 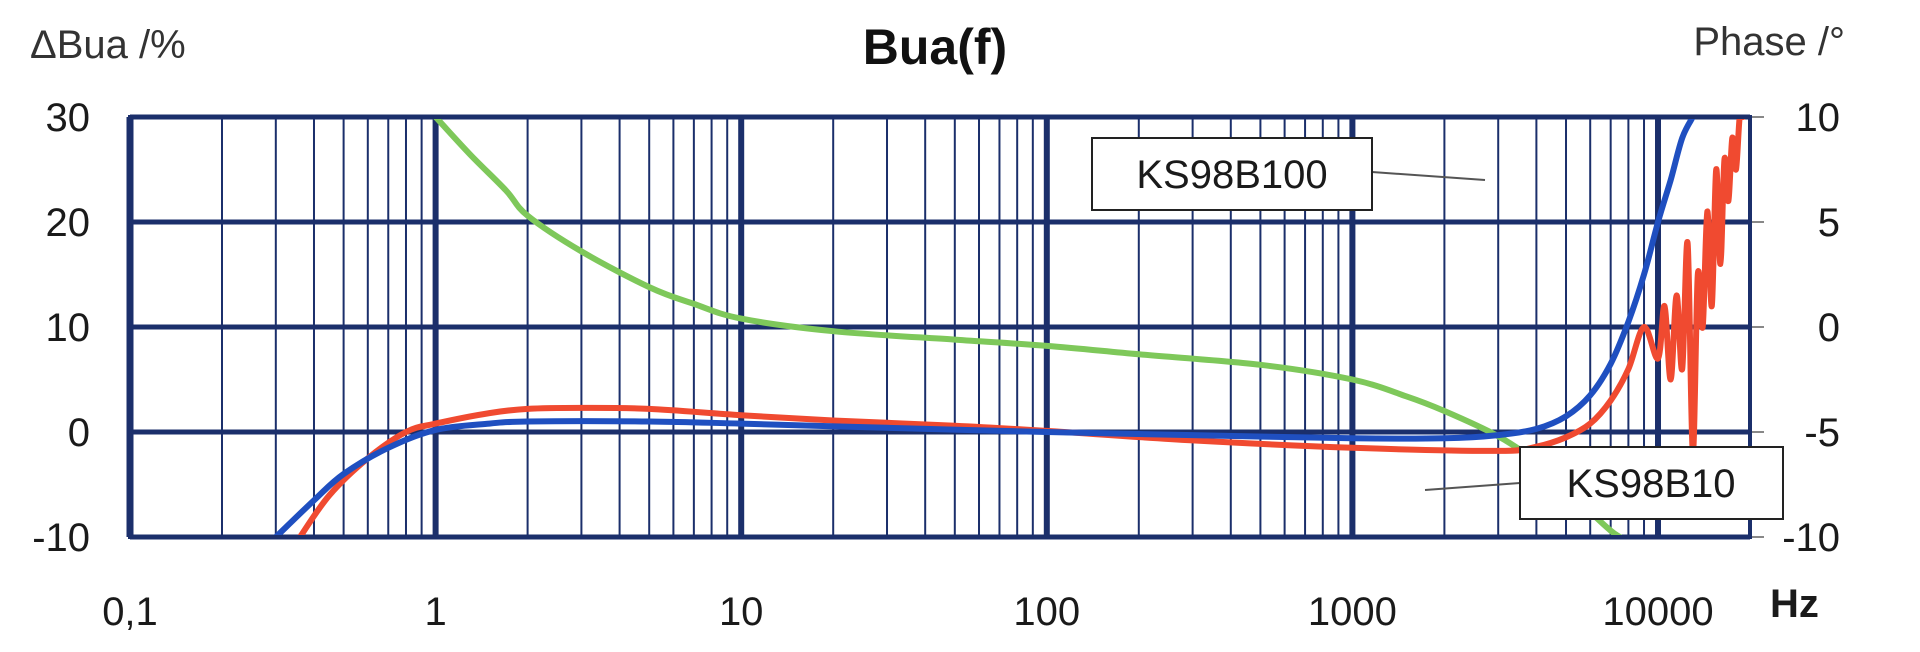 What do you see at coordinates (1046, 612) in the screenshot?
I see `x-tick-label: 100` at bounding box center [1046, 612].